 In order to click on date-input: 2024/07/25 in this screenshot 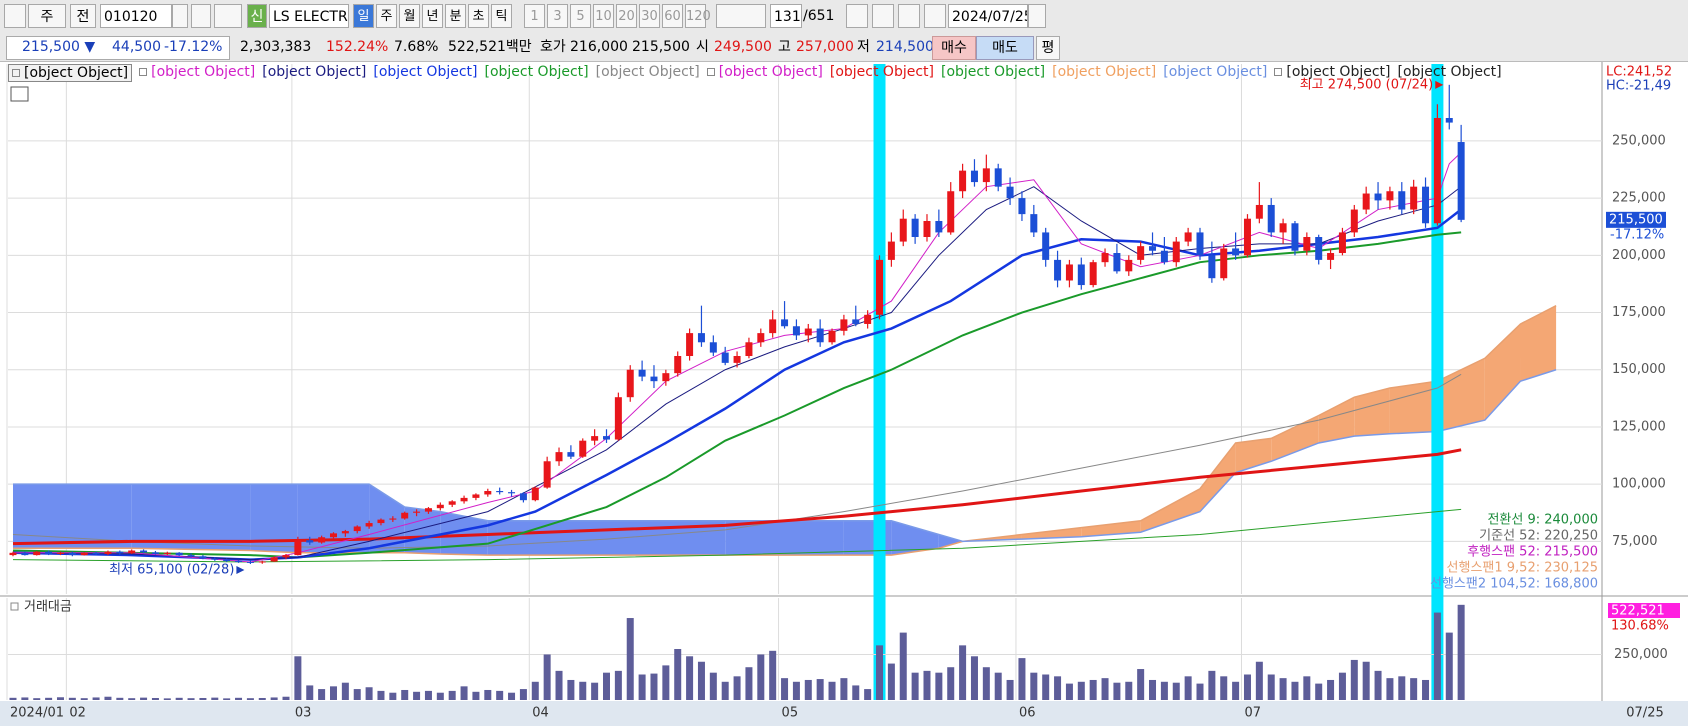, I will do `click(988, 16)`.